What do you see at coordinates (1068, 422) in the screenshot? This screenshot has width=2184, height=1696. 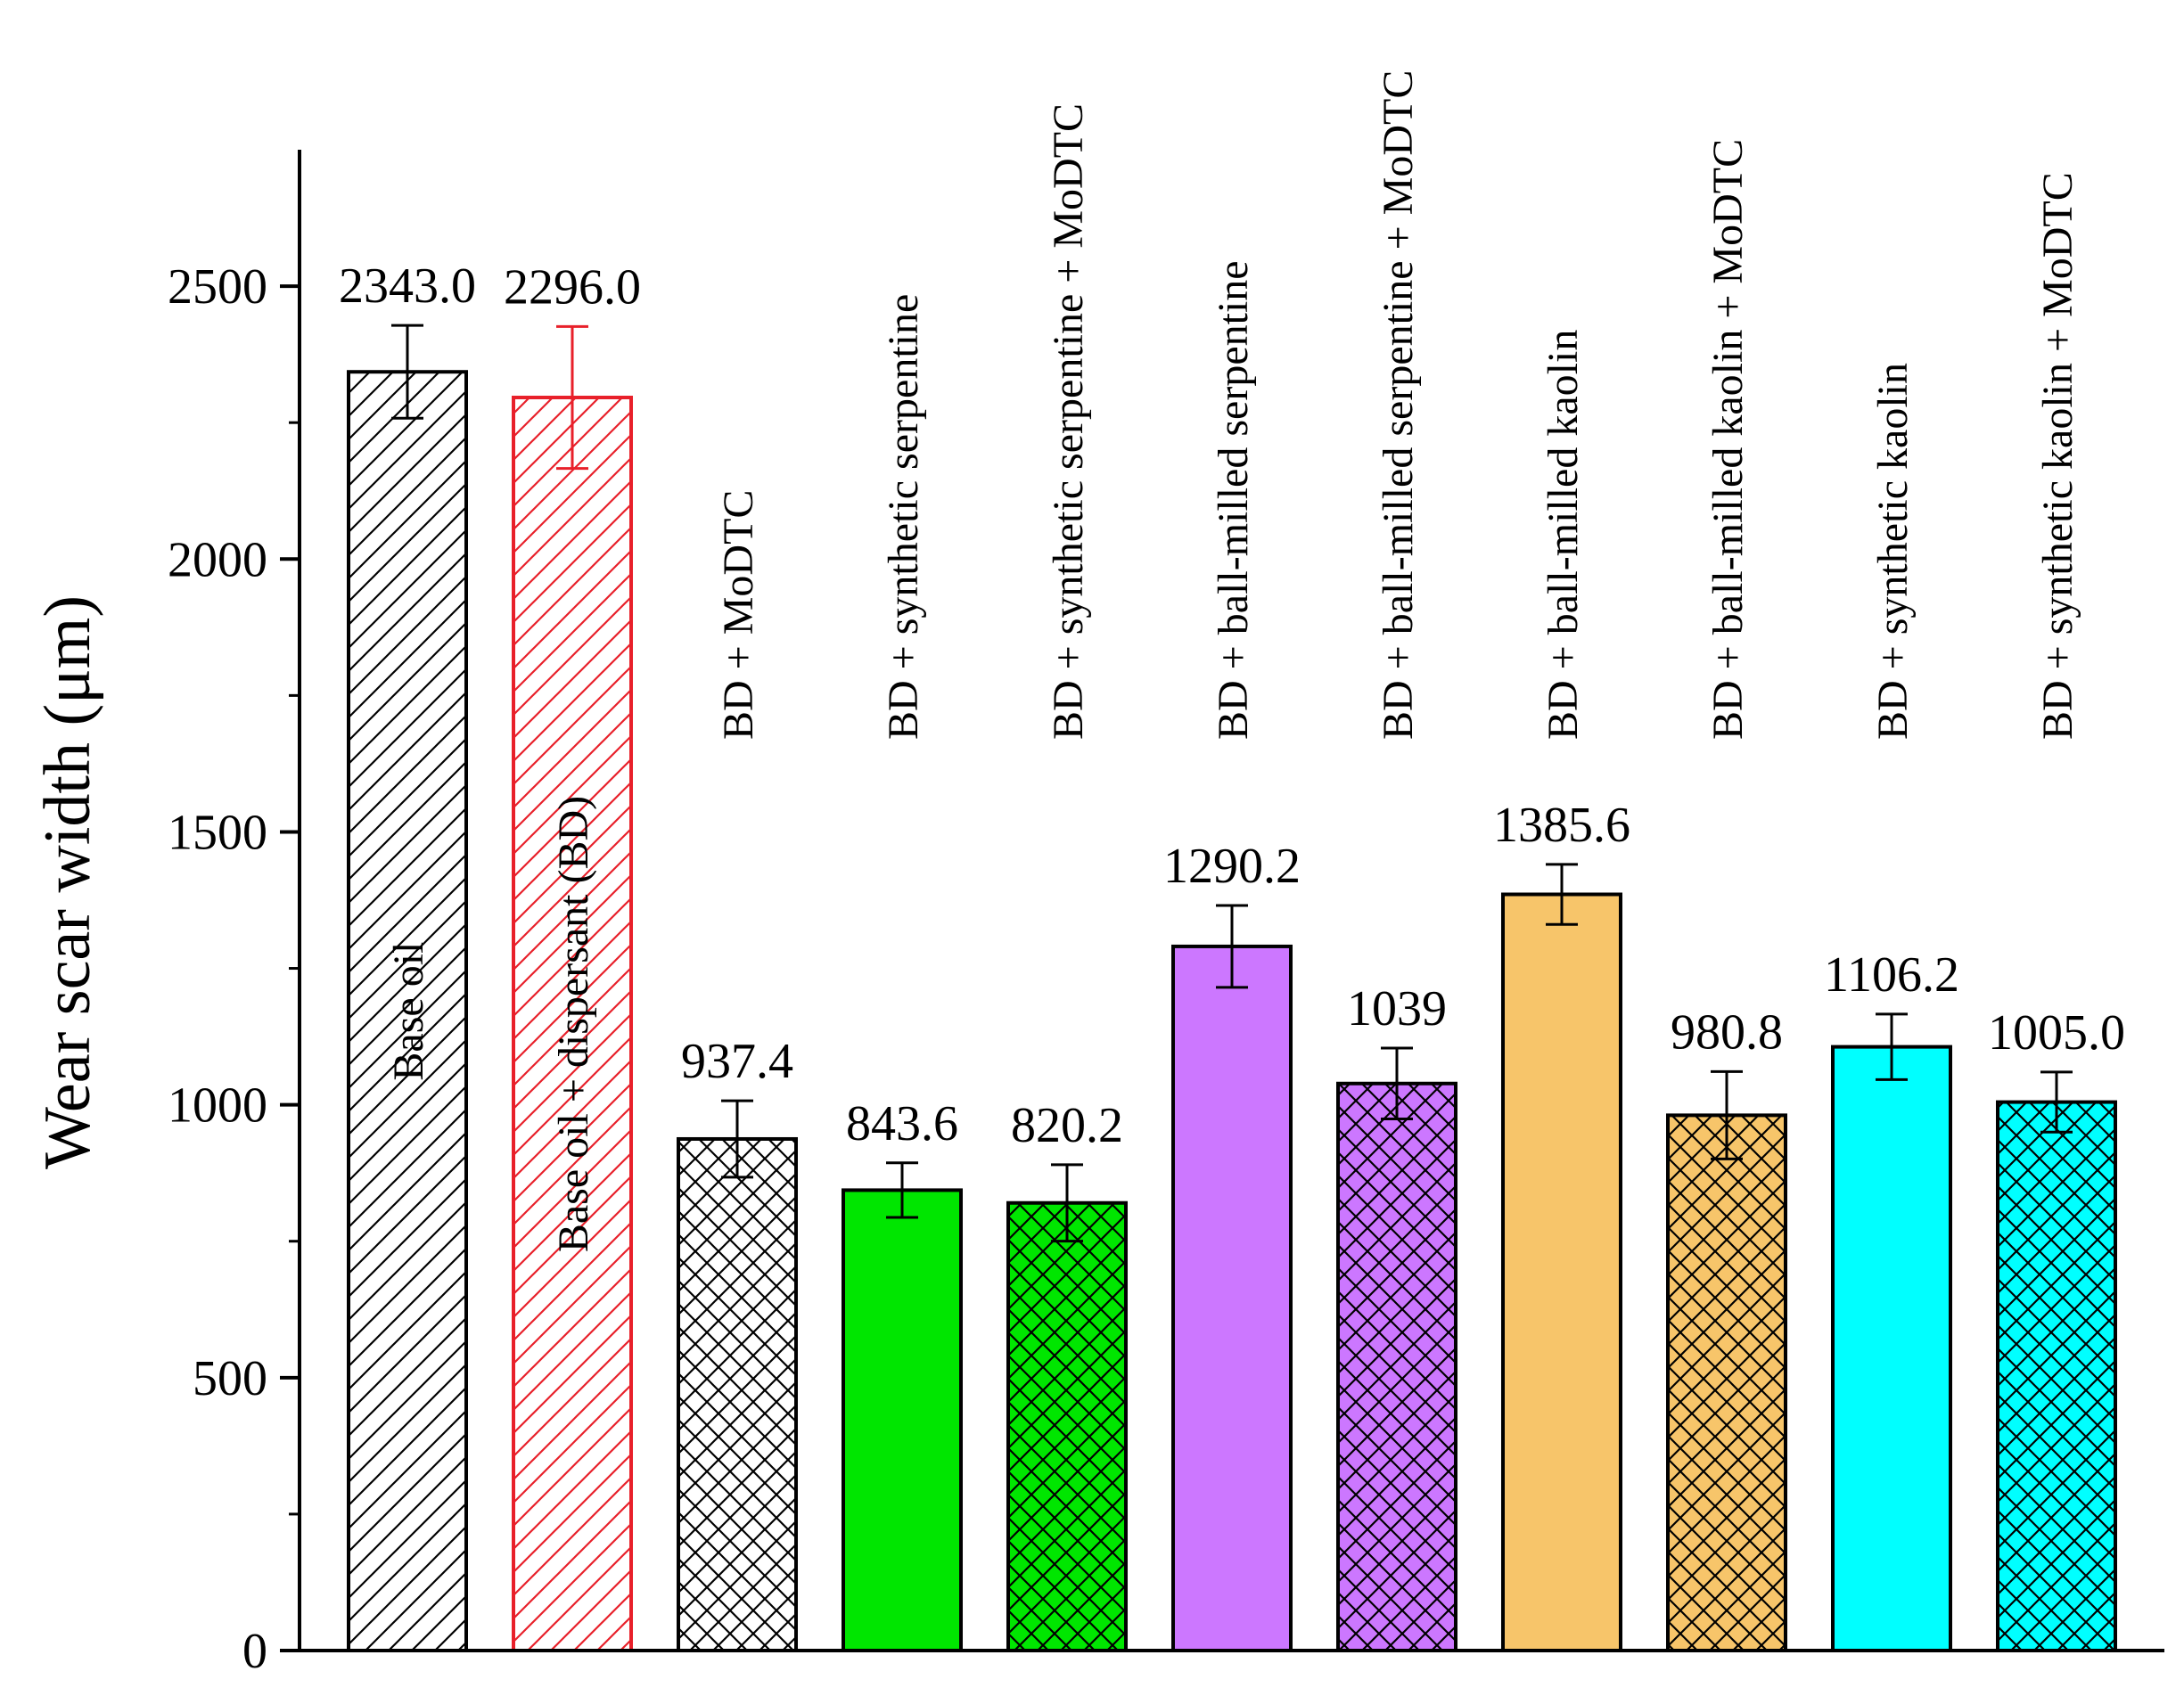 I see `category-label: BD + synthetic serpentine + MoDTC` at bounding box center [1068, 422].